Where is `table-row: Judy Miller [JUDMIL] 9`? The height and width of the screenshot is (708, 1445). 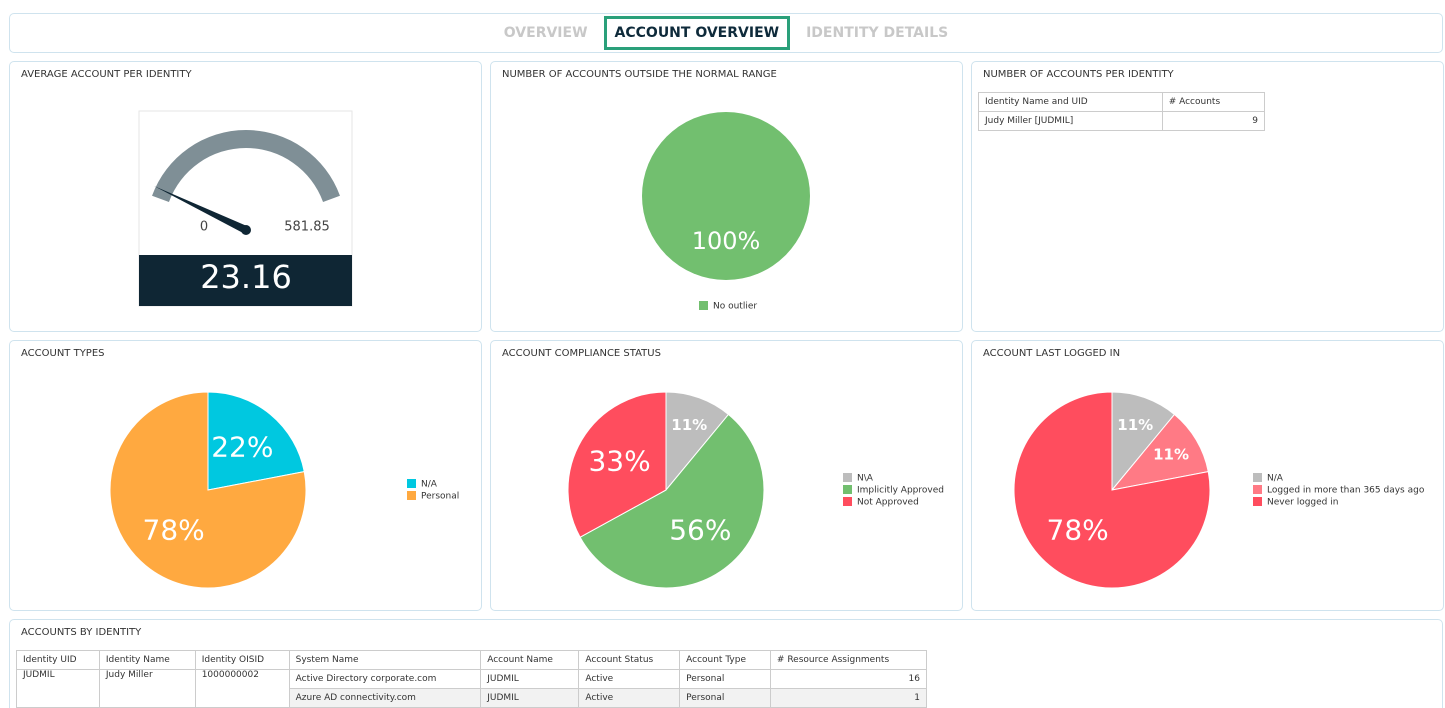
table-row: Judy Miller [JUDMIL] 9 is located at coordinates (1122, 121).